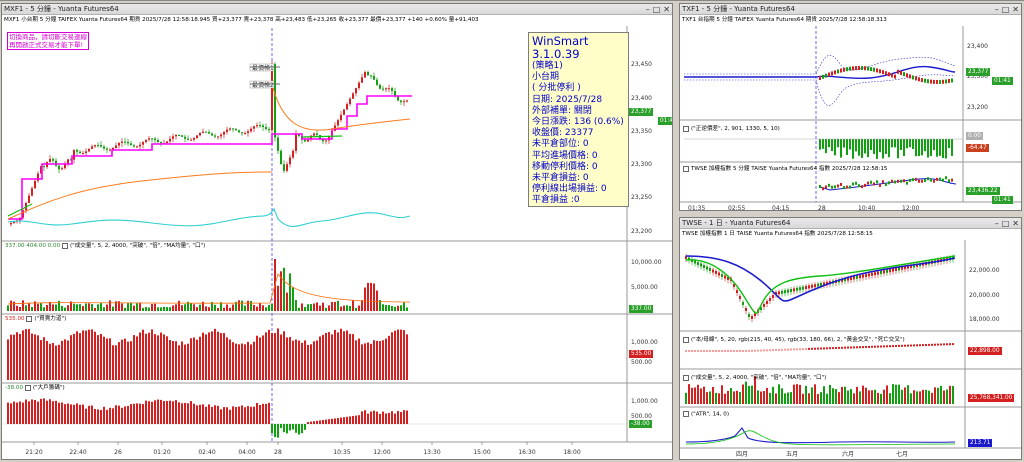 This screenshot has width=1024, height=462. I want to click on force-tag: 535.00, so click(641, 354).